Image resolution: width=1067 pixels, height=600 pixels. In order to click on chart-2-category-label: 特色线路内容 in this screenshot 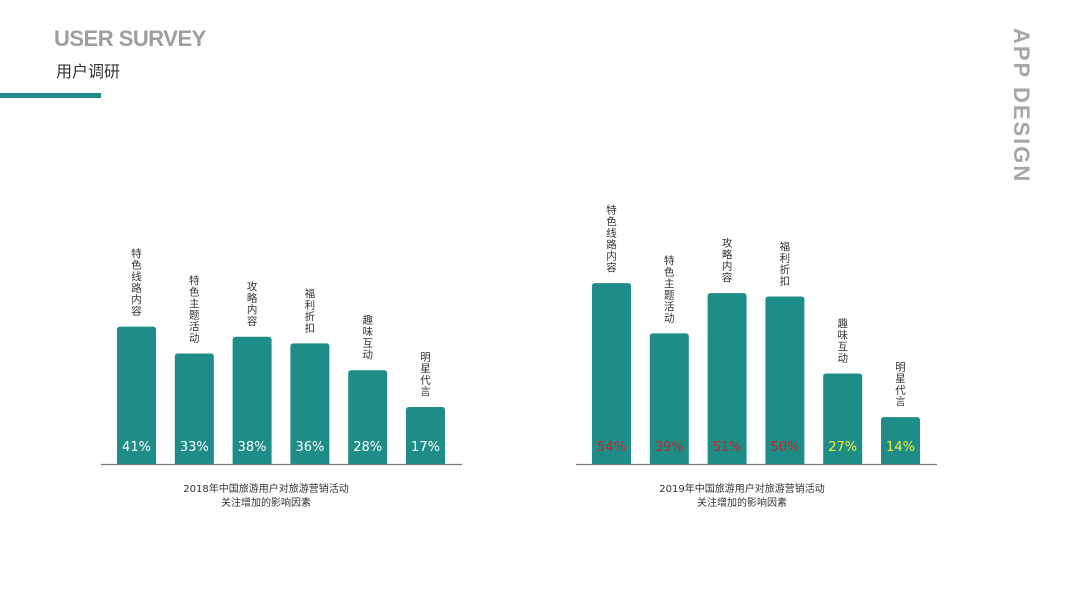, I will do `click(611, 240)`.